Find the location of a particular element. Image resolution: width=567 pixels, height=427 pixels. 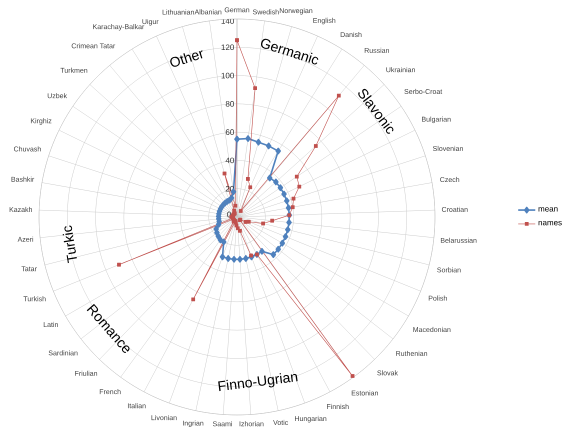

text: Turkic is located at coordinates (69, 244).